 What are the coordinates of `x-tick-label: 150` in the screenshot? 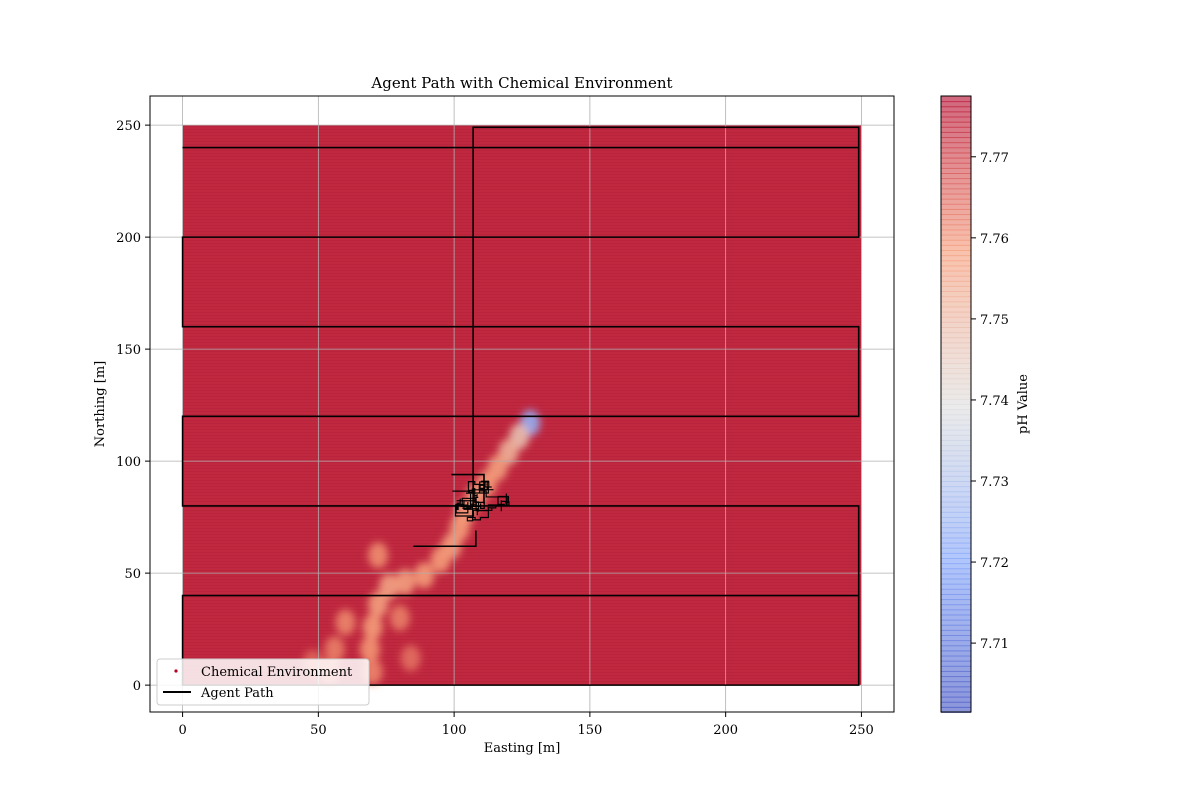 It's located at (589, 730).